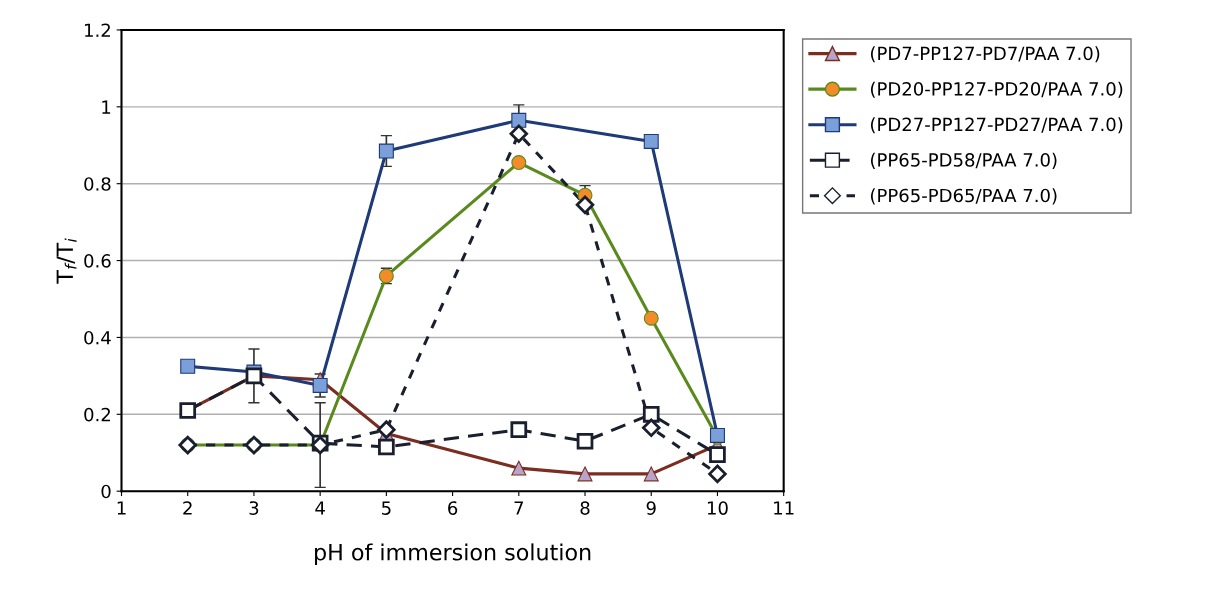  What do you see at coordinates (453, 554) in the screenshot?
I see `x-axis-title: pH of immersion solution` at bounding box center [453, 554].